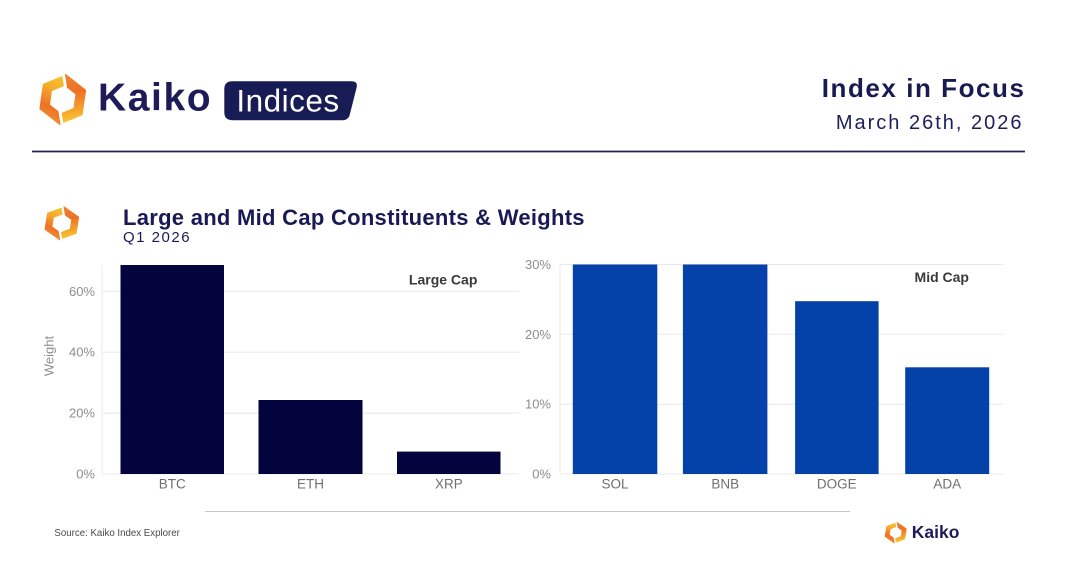 The image size is (1066, 566). I want to click on svg-text: Indices, so click(287, 100).